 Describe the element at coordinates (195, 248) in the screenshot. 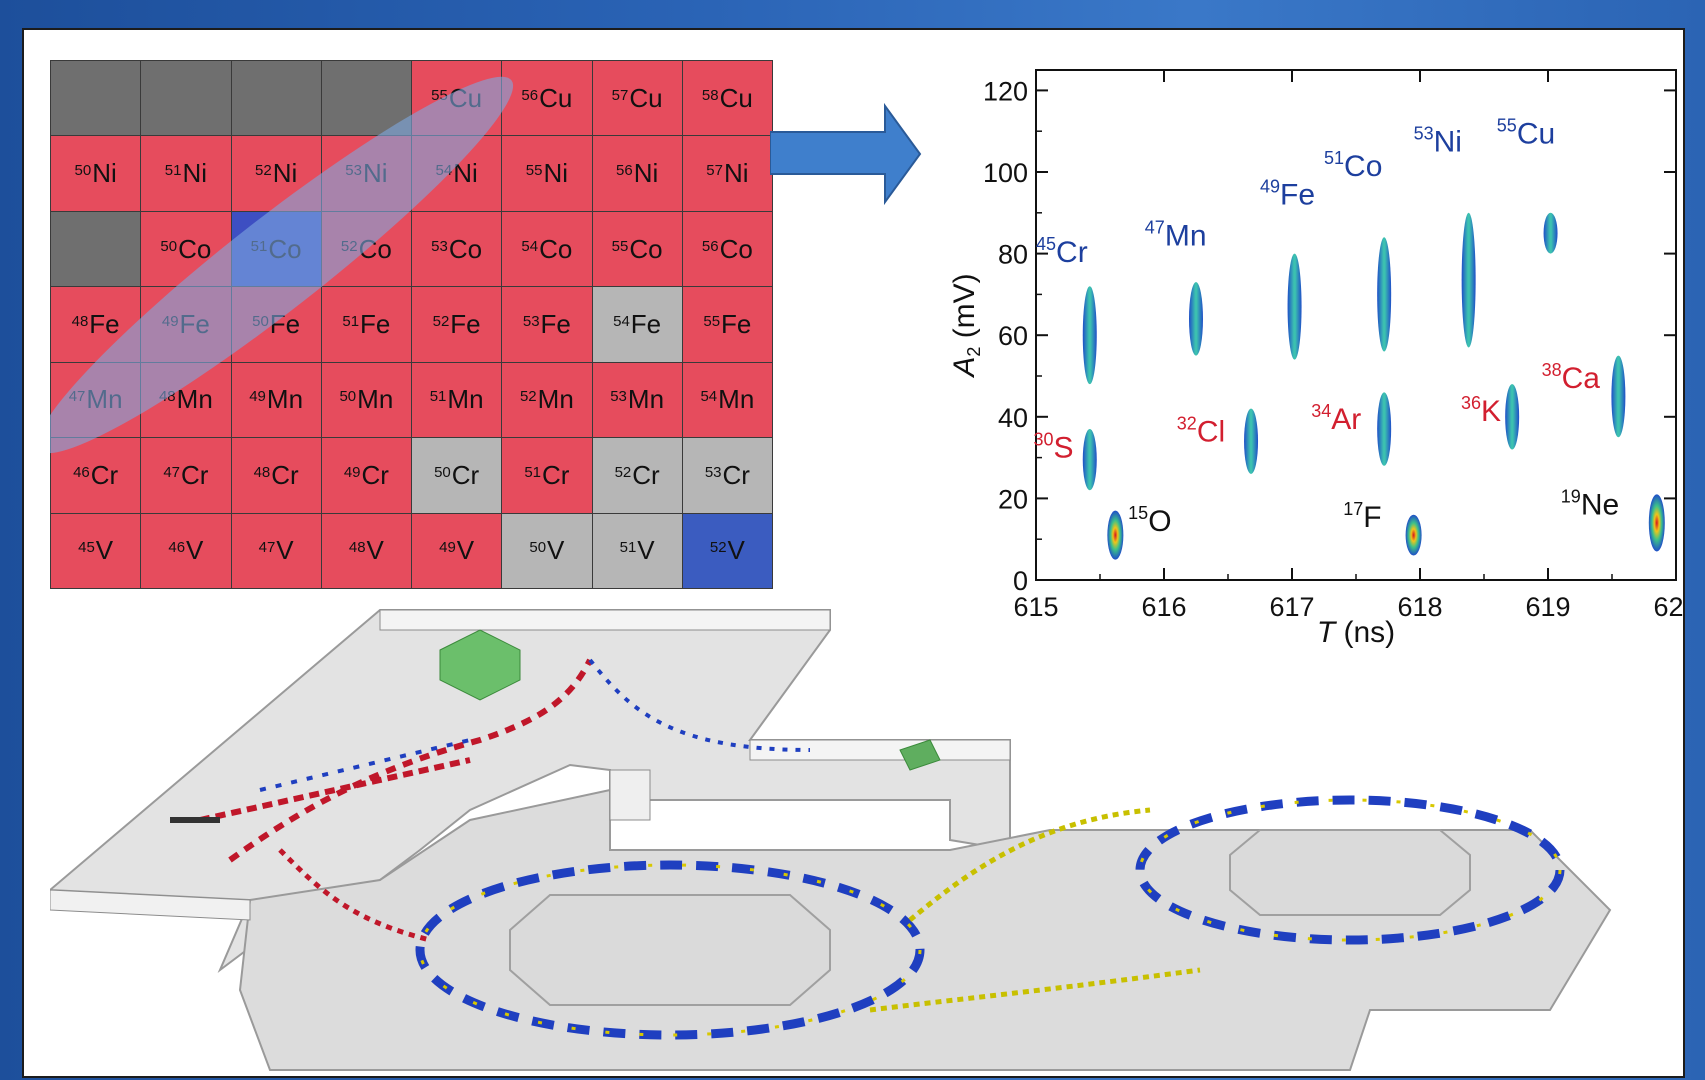

I see `element-symbol: Co` at that location.